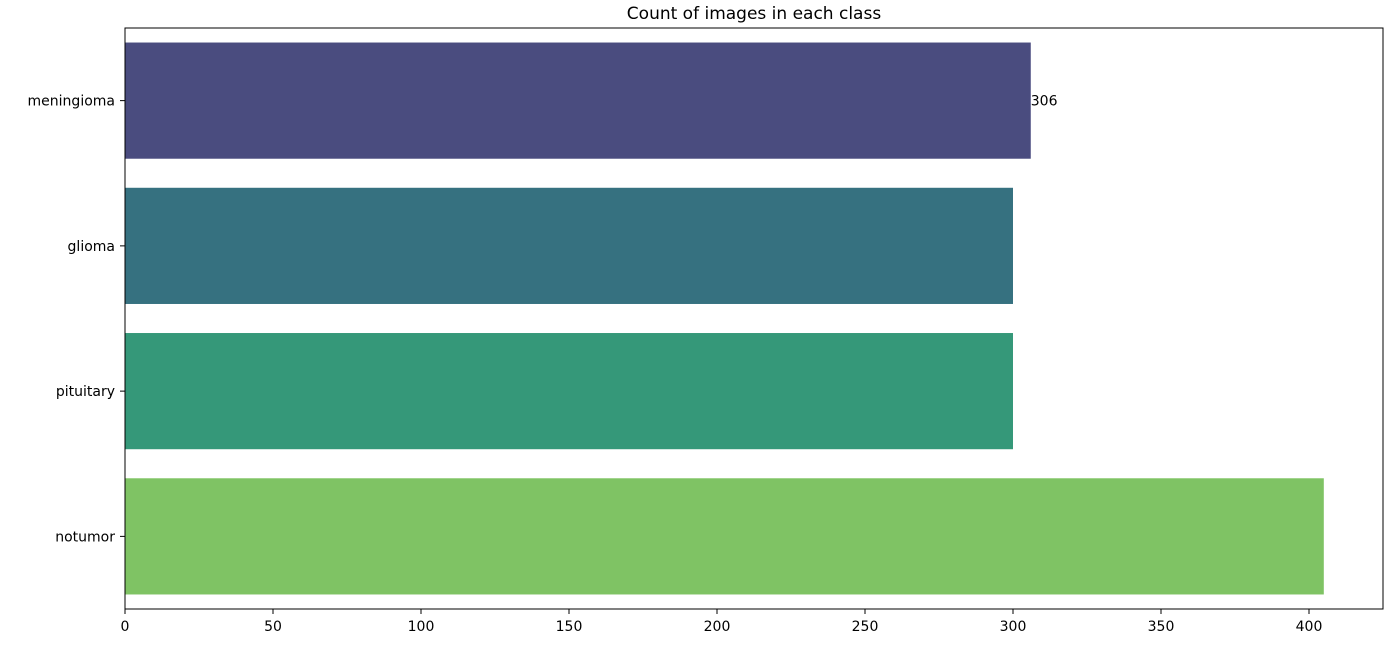 The height and width of the screenshot is (667, 1395). I want to click on bar-pituitary, so click(569, 391).